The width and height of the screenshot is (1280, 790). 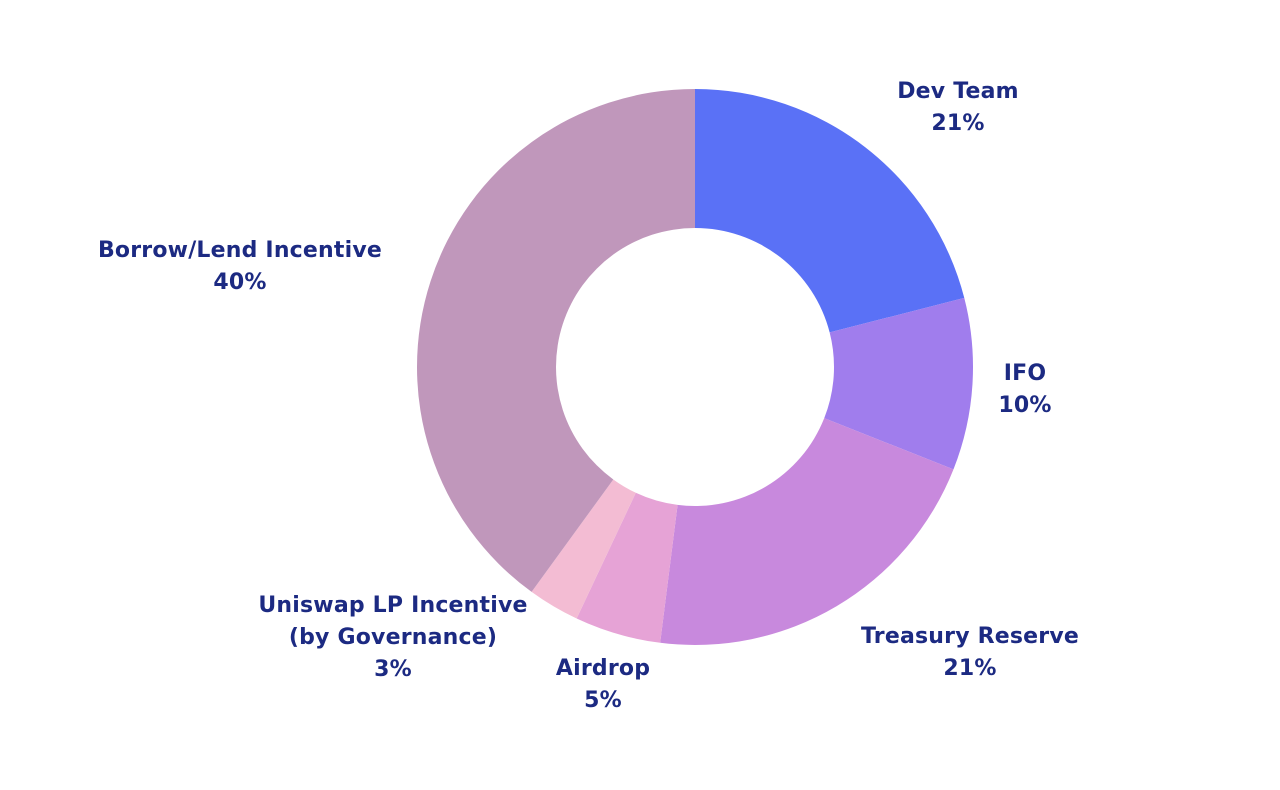 What do you see at coordinates (556, 340) in the screenshot?
I see `slice-borrow-lend-incentive` at bounding box center [556, 340].